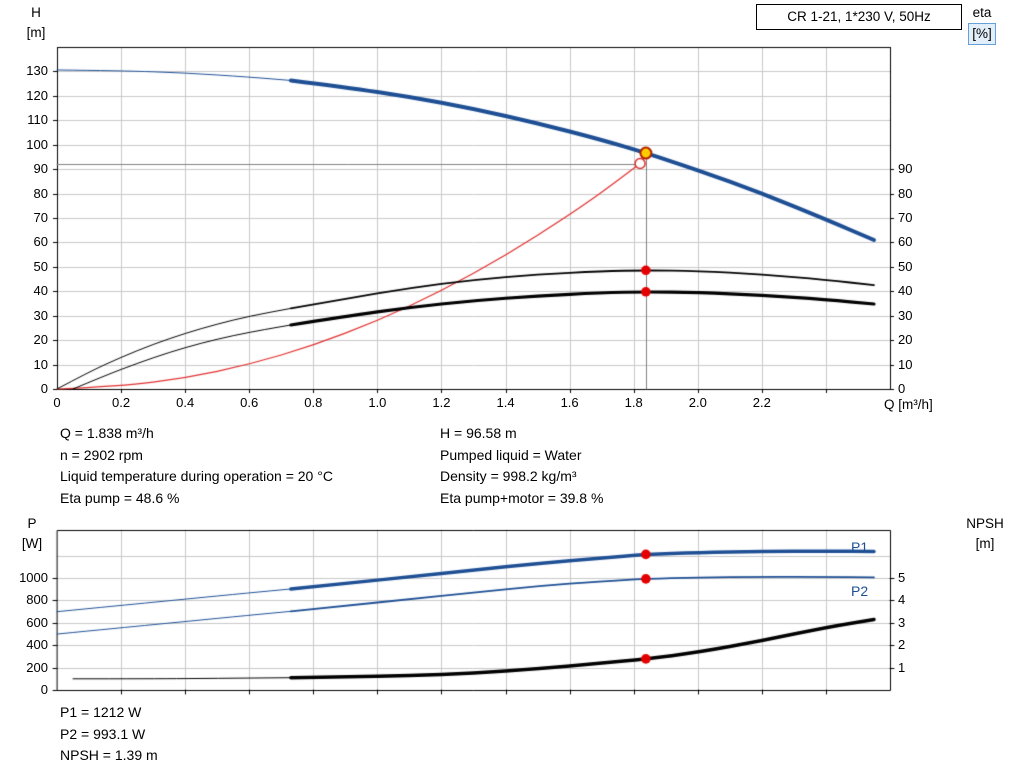  I want to click on info-line: n = 2902 rpm, so click(101, 454).